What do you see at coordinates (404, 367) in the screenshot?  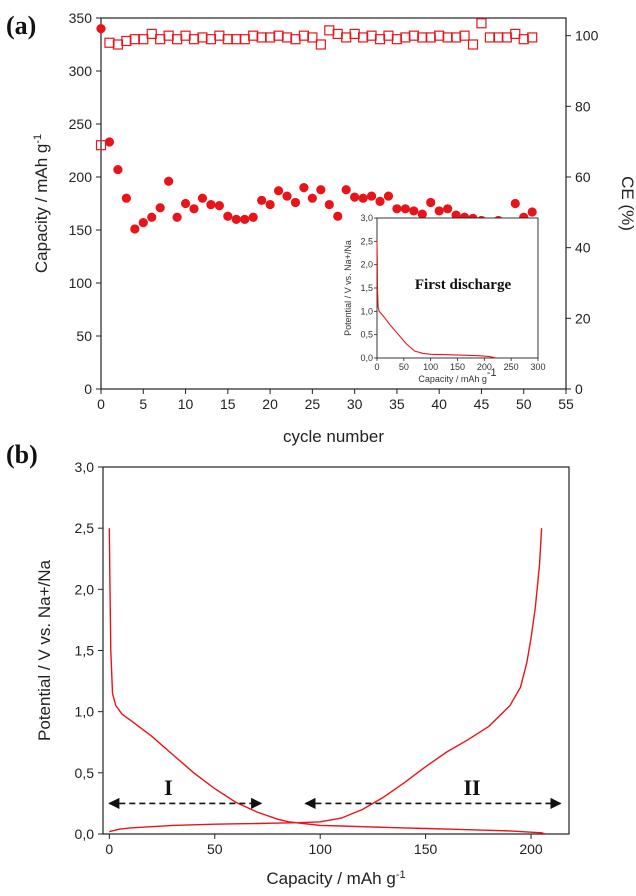 I see `inset-x-tick-label: 50` at bounding box center [404, 367].